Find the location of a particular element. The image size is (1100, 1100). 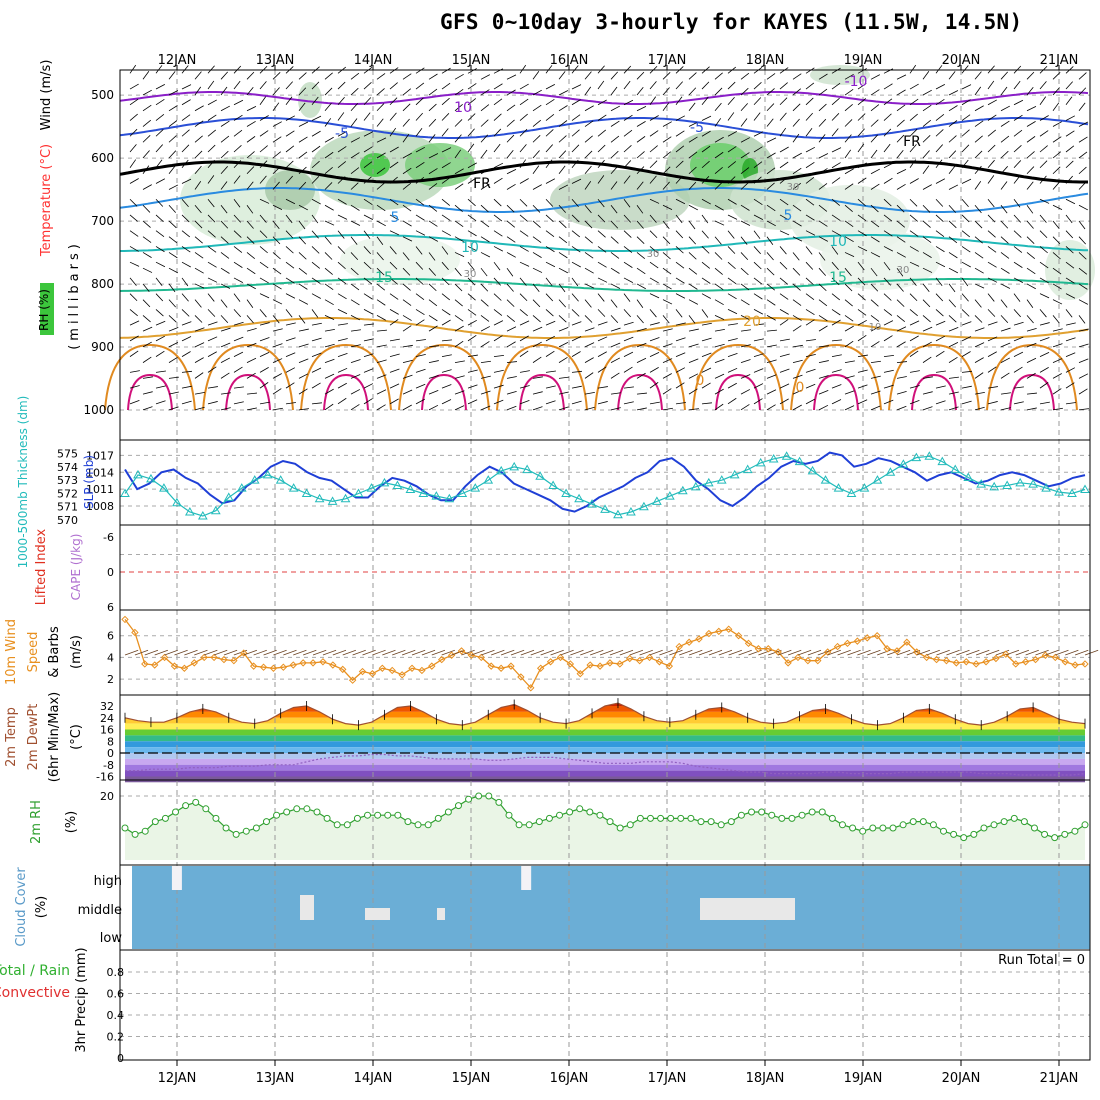

date-label-top: 18JAN is located at coordinates (765, 60).